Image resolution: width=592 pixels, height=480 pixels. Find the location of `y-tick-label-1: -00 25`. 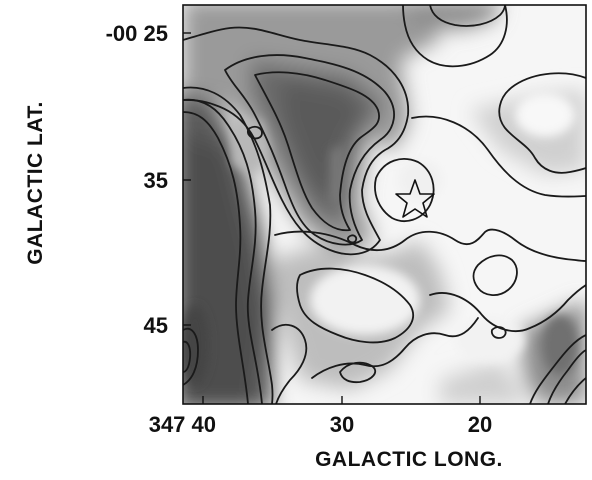

y-tick-label-1: -00 25 is located at coordinates (137, 33).